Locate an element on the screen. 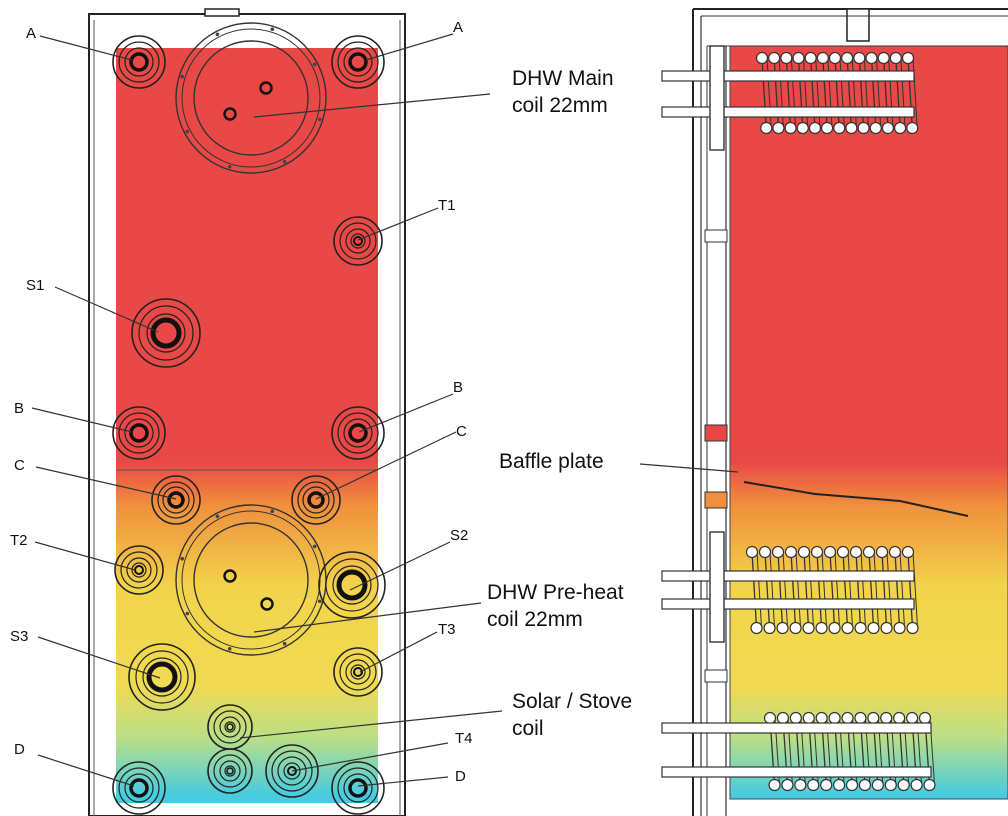 This screenshot has width=1008, height=816. port-a-left-ring is located at coordinates (139, 62).